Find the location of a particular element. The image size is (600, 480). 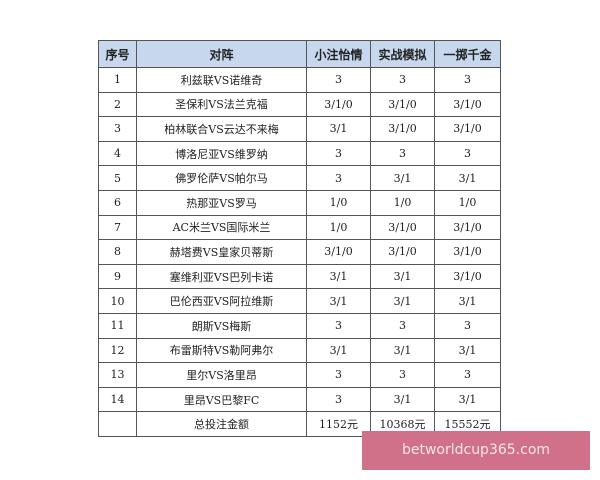

table-row: 2 圣保利VS法兰克福 3/1/0 3/1/0 3/1/0 is located at coordinates (299, 104).